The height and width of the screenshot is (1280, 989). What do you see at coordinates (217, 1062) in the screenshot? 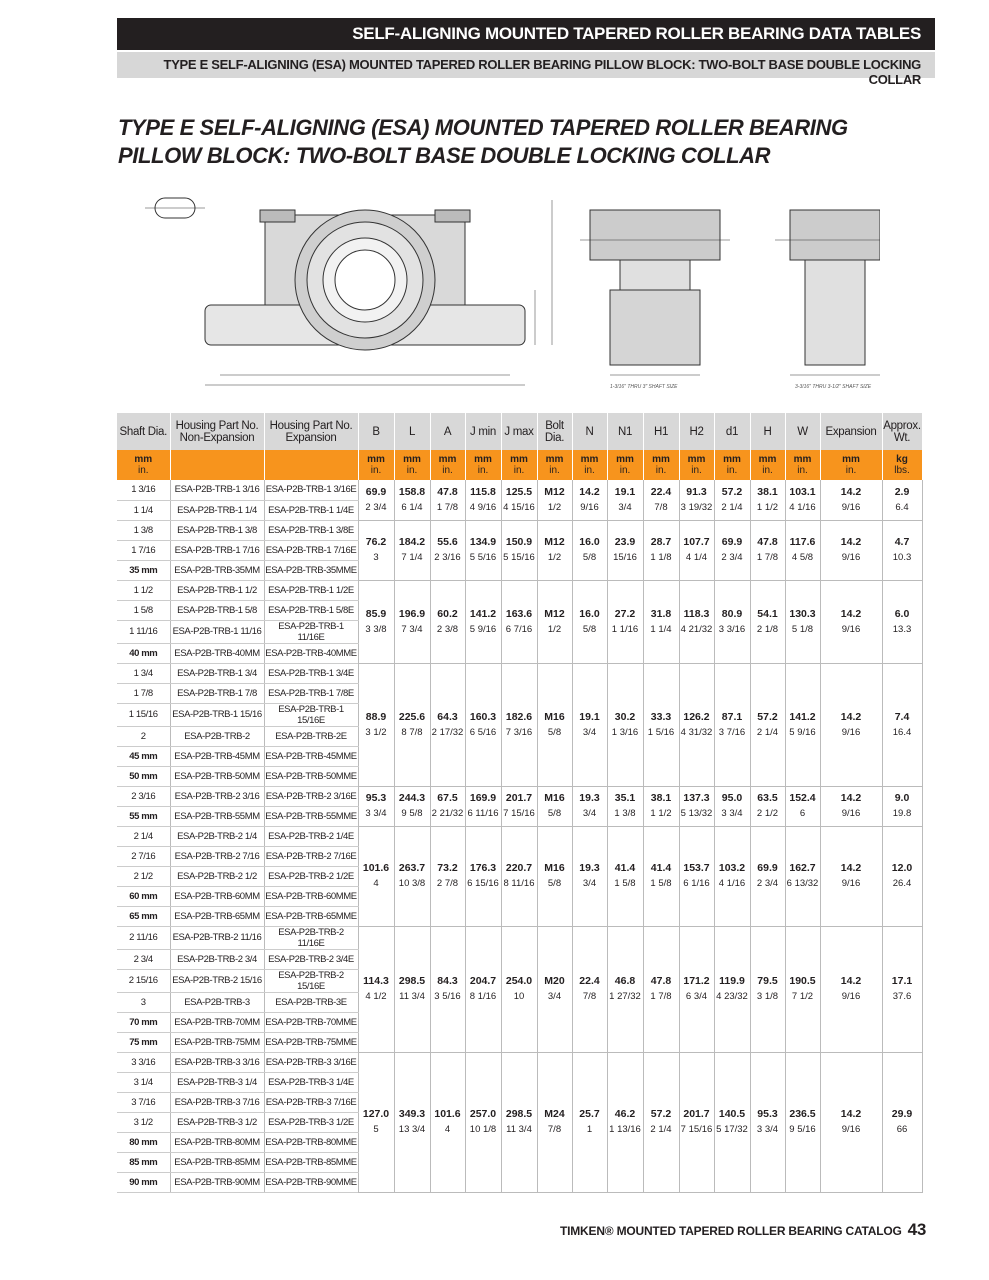
I see `part-number-non-expansion: ESA-P2B-TRB-3 3/16` at bounding box center [217, 1062].